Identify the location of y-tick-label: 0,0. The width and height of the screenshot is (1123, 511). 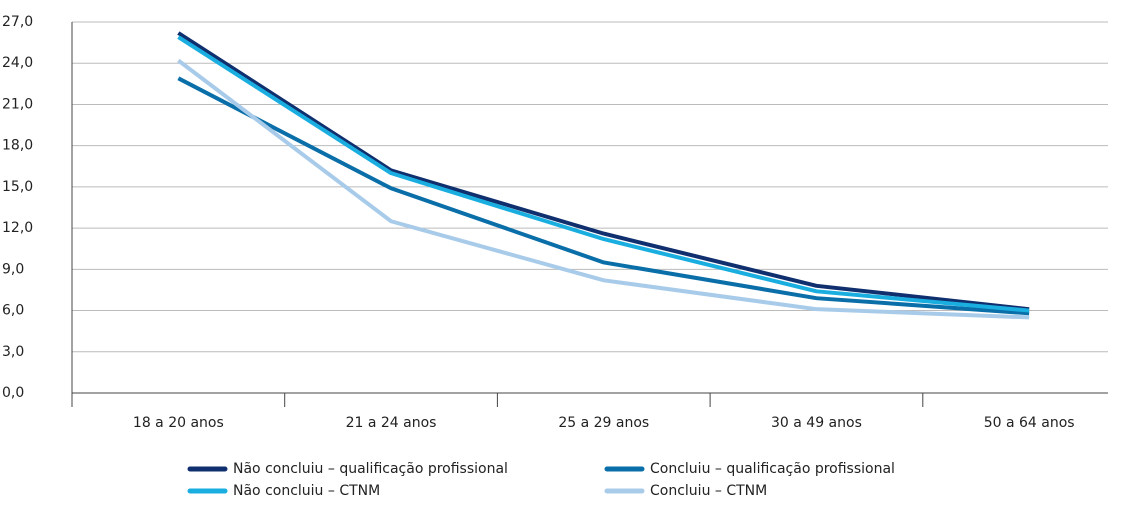
(13, 393).